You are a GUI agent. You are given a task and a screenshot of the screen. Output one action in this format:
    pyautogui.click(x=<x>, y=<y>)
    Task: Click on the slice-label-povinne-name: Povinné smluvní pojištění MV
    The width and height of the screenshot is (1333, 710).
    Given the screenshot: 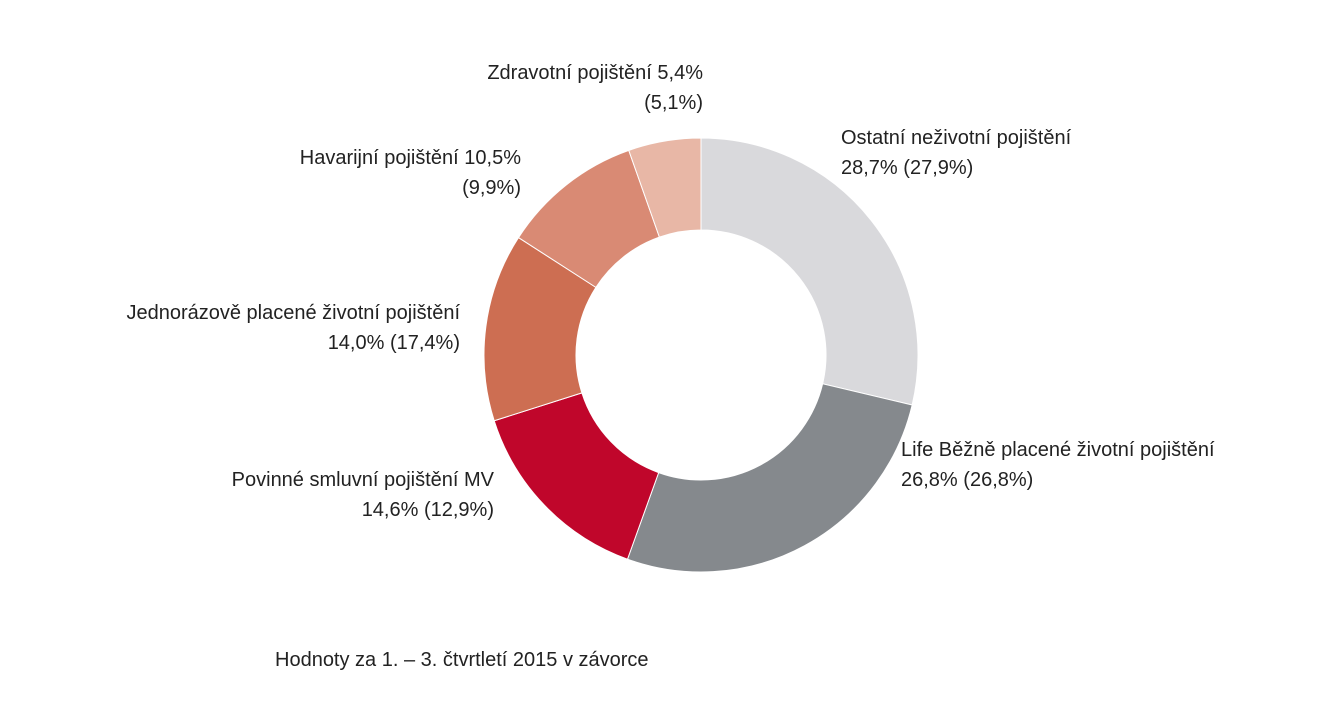 What is the action you would take?
    pyautogui.click(x=362, y=480)
    